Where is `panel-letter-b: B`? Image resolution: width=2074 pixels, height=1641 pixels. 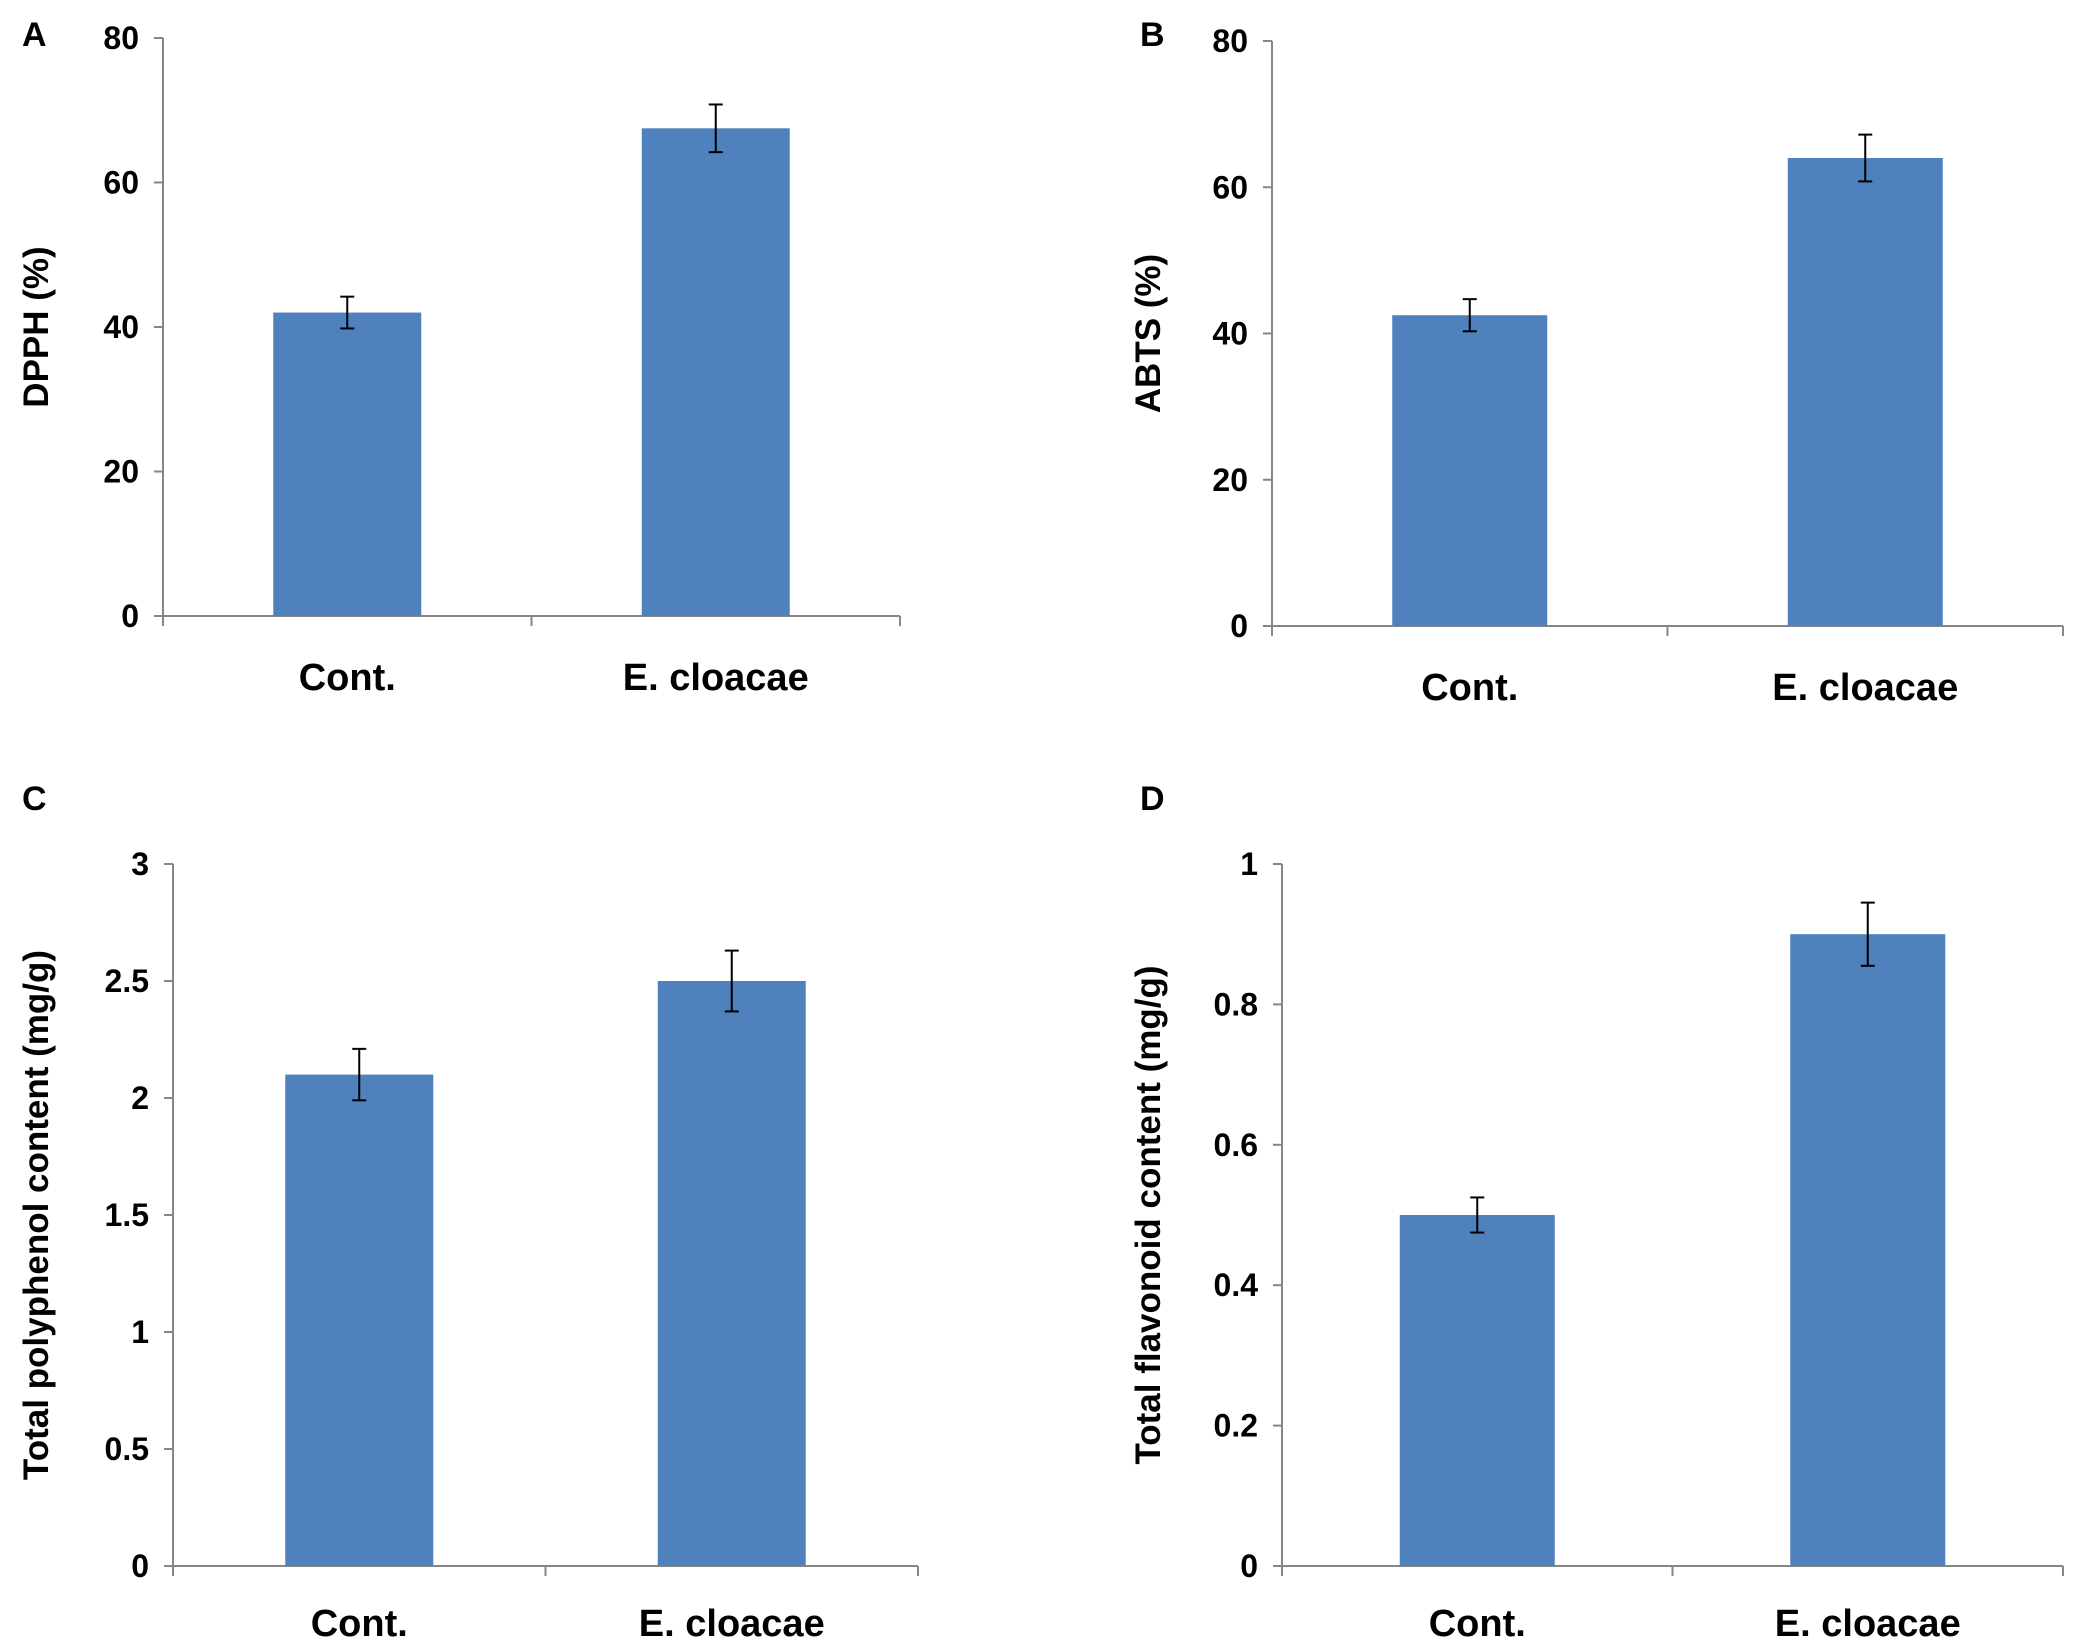
panel-letter-b: B is located at coordinates (1152, 35).